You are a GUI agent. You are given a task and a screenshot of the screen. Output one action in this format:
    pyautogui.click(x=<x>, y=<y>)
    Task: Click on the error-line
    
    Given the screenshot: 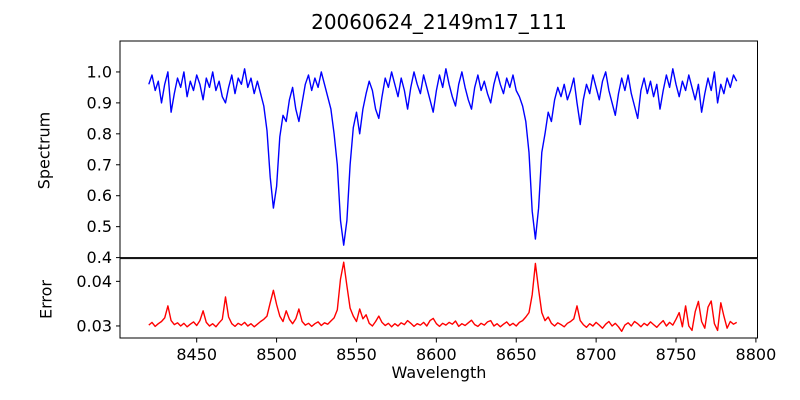 What is the action you would take?
    pyautogui.click(x=443, y=296)
    